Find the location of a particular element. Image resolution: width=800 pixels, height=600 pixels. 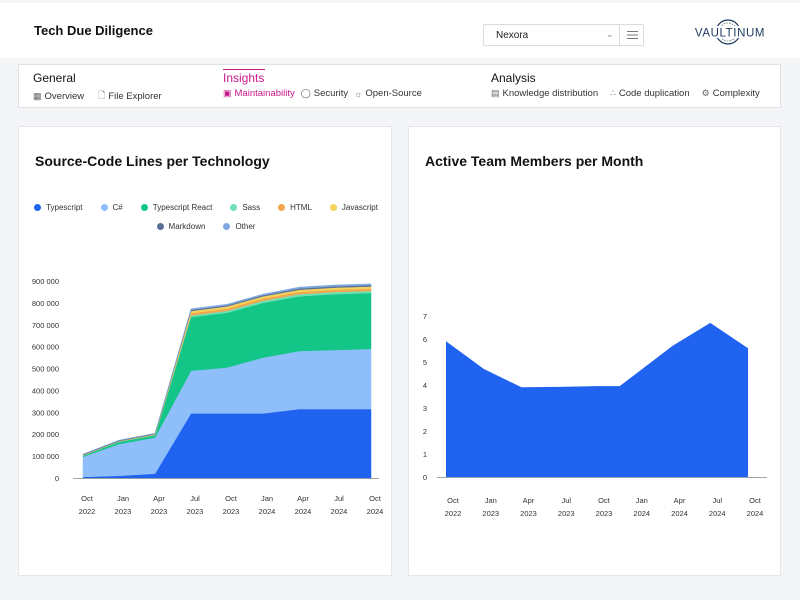

nav-item-open-source: ☼ Open-Source is located at coordinates (388, 93).